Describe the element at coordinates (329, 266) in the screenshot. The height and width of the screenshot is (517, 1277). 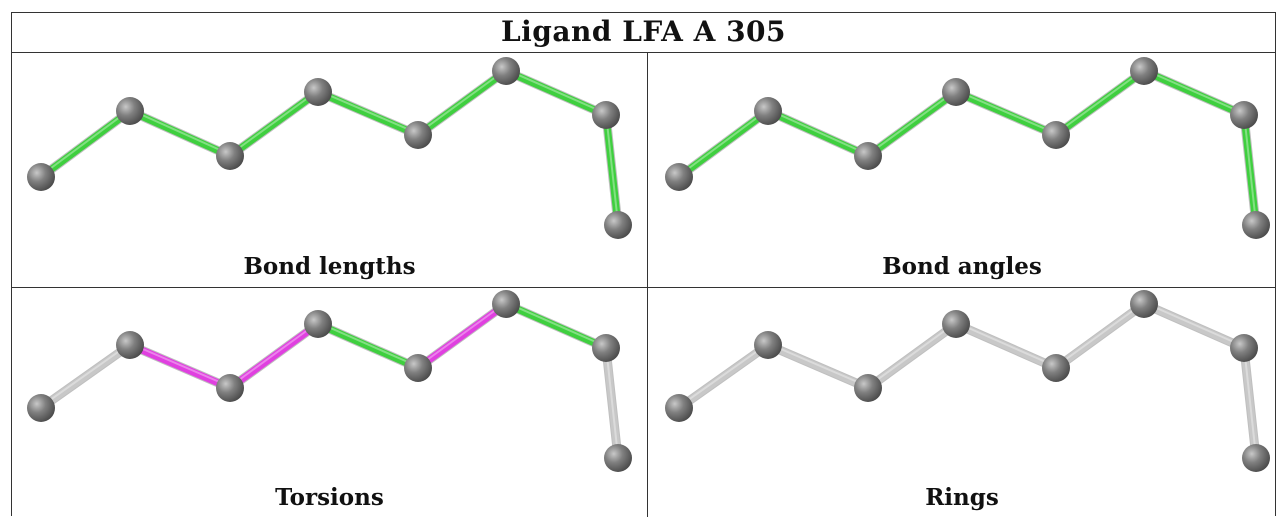
I see `caption-bond-lengths: Bond lengths` at that location.